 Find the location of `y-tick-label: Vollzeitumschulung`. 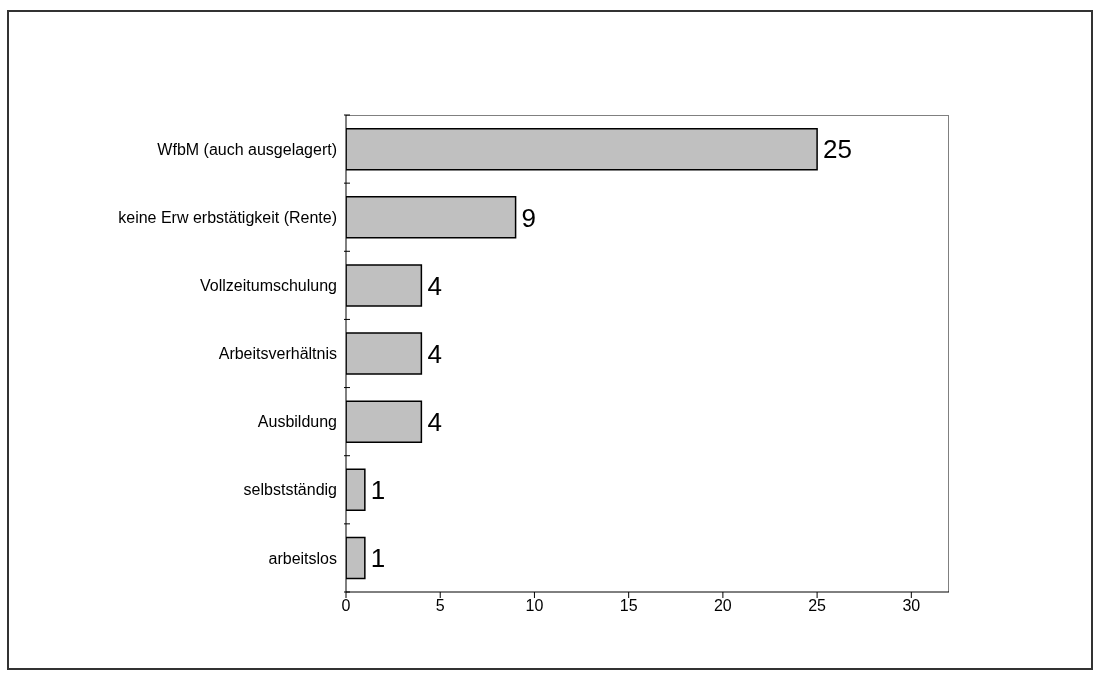

y-tick-label: Vollzeitumschulung is located at coordinates (268, 285).